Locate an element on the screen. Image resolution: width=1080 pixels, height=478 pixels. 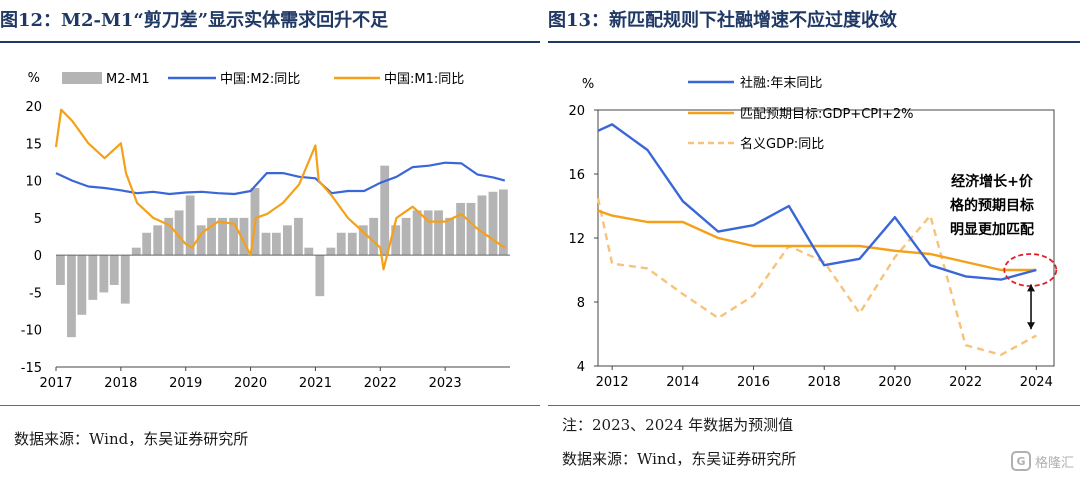
left-y-tick-label: 15 is located at coordinates (33, 144).